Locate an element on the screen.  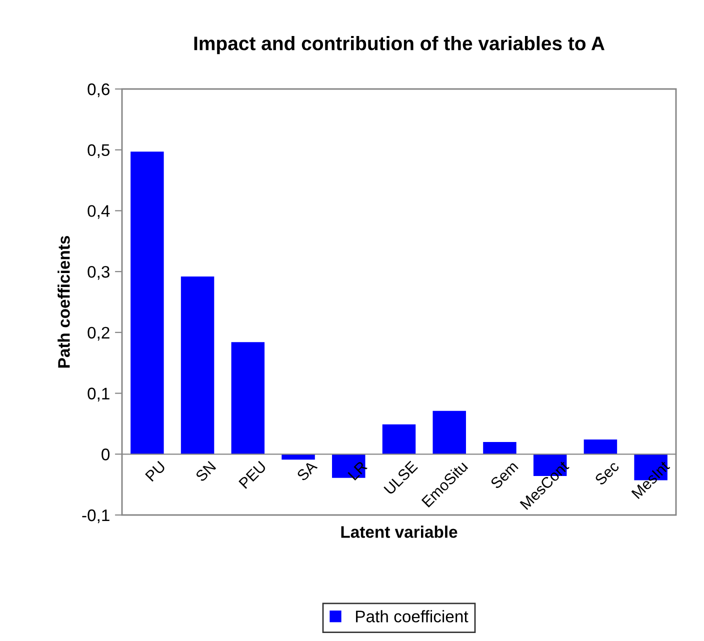
x-tick-label: LR is located at coordinates (358, 470).